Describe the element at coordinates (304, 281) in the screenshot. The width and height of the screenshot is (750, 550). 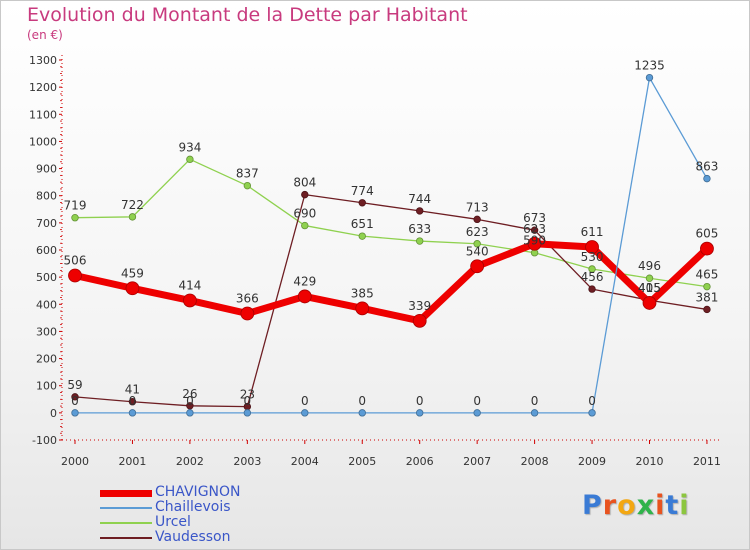
I see `data-label: 429` at that location.